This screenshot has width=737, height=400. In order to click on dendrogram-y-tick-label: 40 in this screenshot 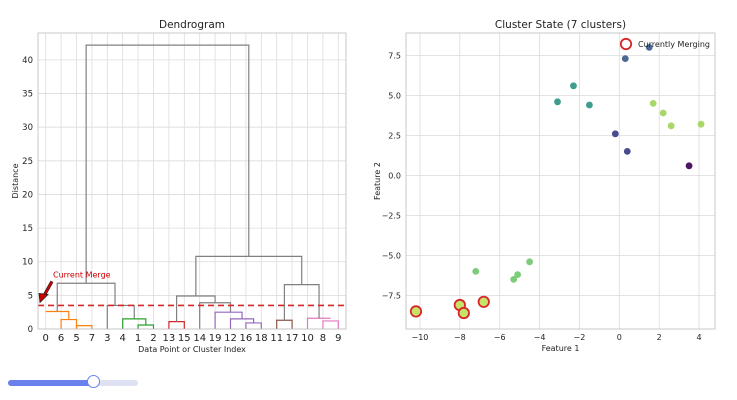, I will do `click(27, 61)`.